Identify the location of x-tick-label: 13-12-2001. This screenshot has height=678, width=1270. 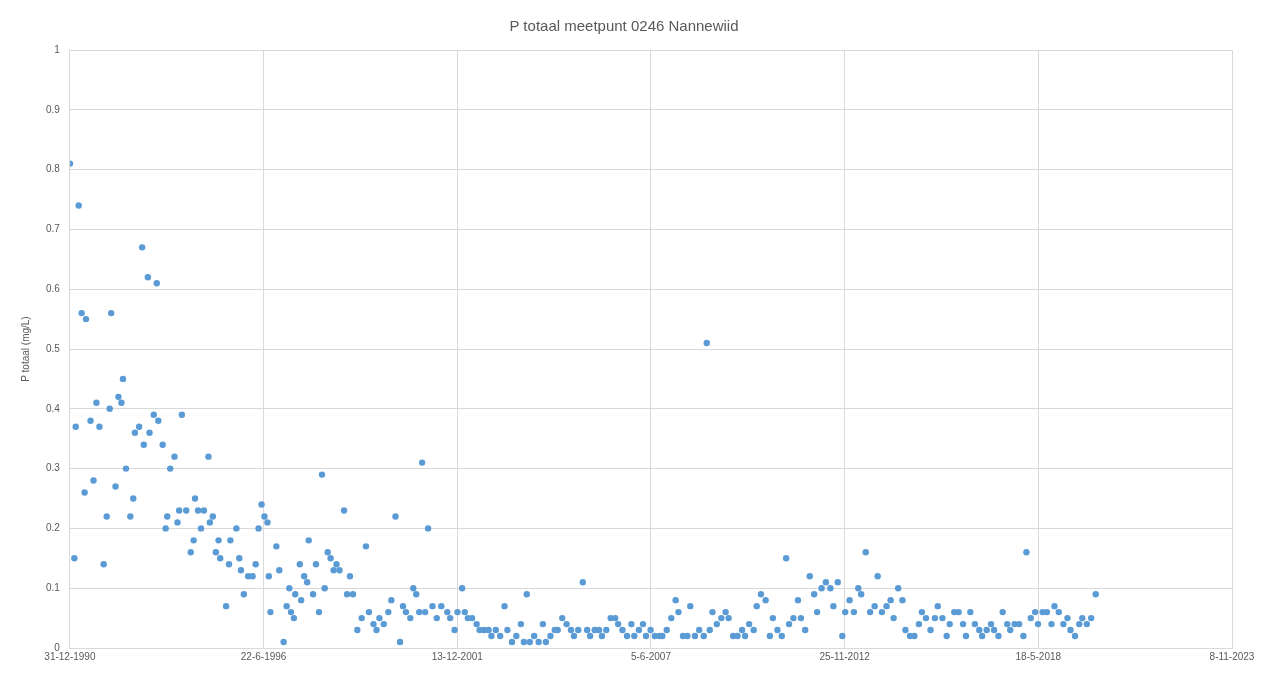
(457, 656).